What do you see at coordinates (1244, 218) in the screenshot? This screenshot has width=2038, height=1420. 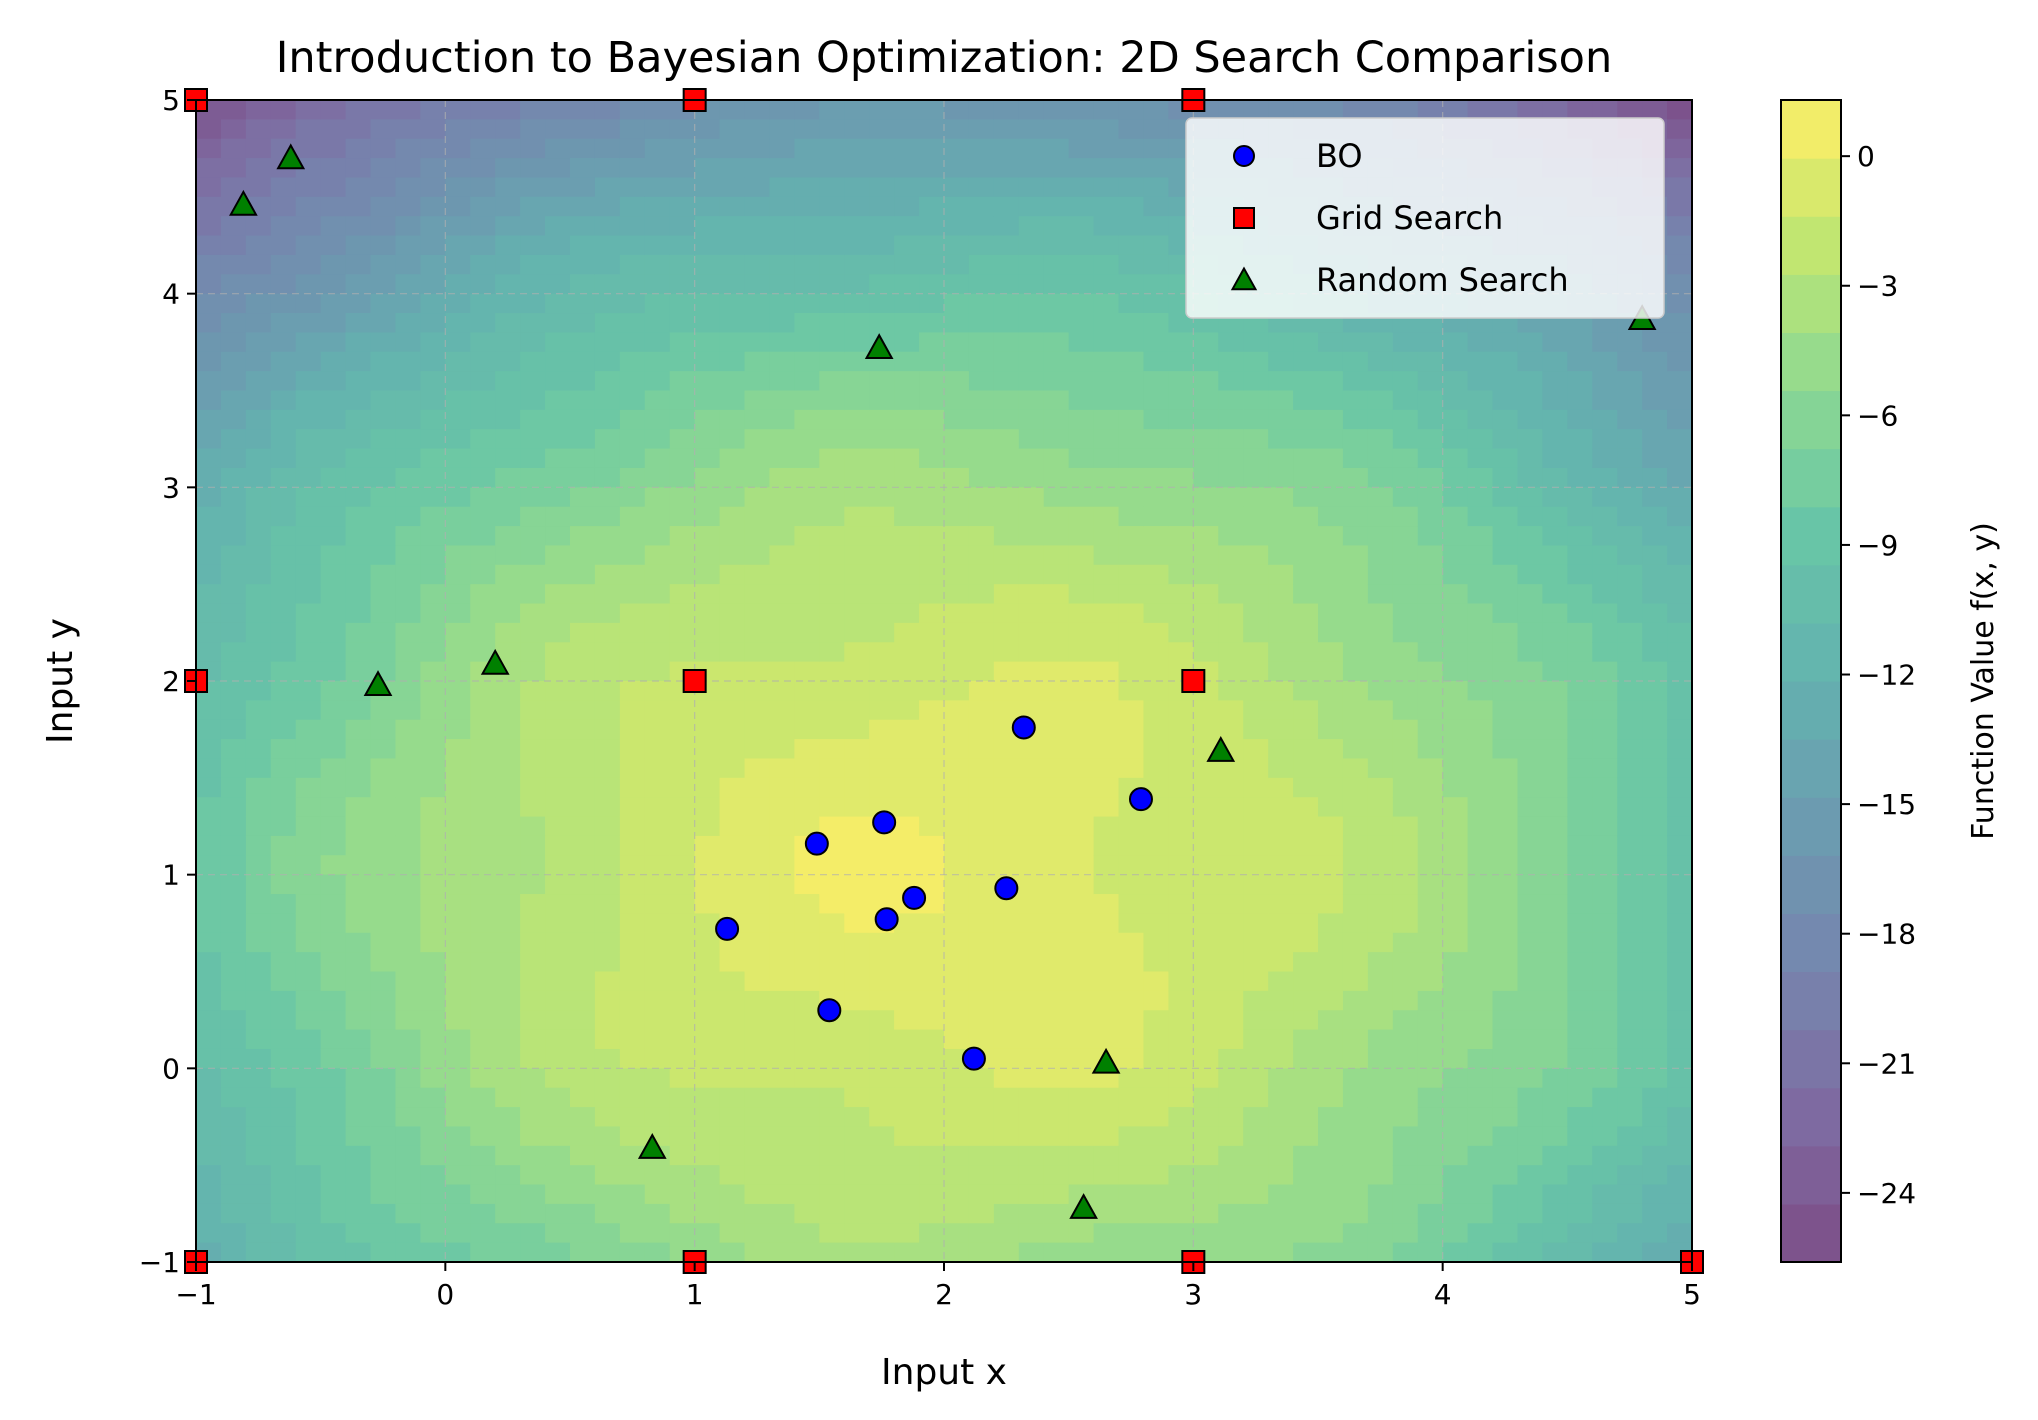 I see `legend-marker` at bounding box center [1244, 218].